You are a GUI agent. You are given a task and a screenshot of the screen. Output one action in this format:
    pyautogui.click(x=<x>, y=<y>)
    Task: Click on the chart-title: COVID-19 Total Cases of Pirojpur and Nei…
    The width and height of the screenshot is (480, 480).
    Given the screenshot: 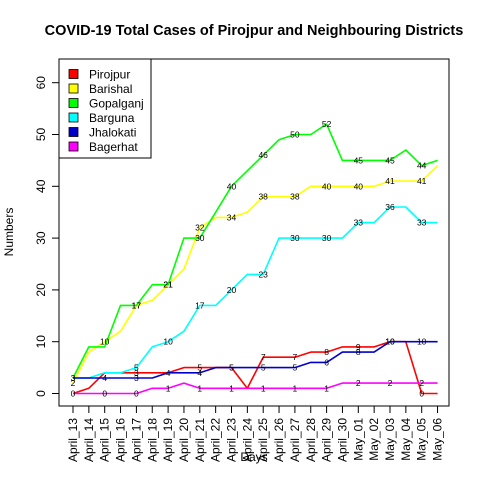 What is the action you would take?
    pyautogui.click(x=254, y=31)
    